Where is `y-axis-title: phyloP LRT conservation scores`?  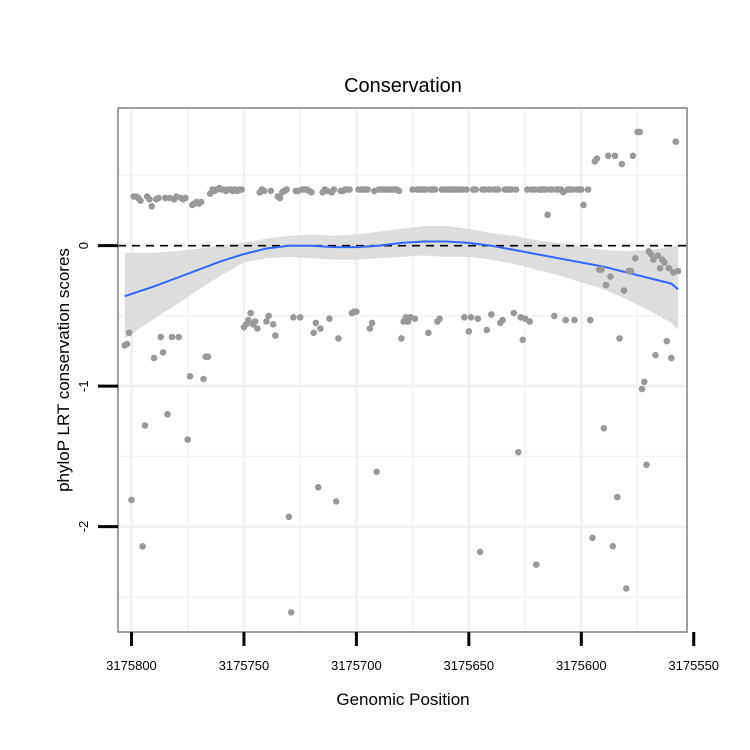 y-axis-title: phyloP LRT conservation scores is located at coordinates (63, 370).